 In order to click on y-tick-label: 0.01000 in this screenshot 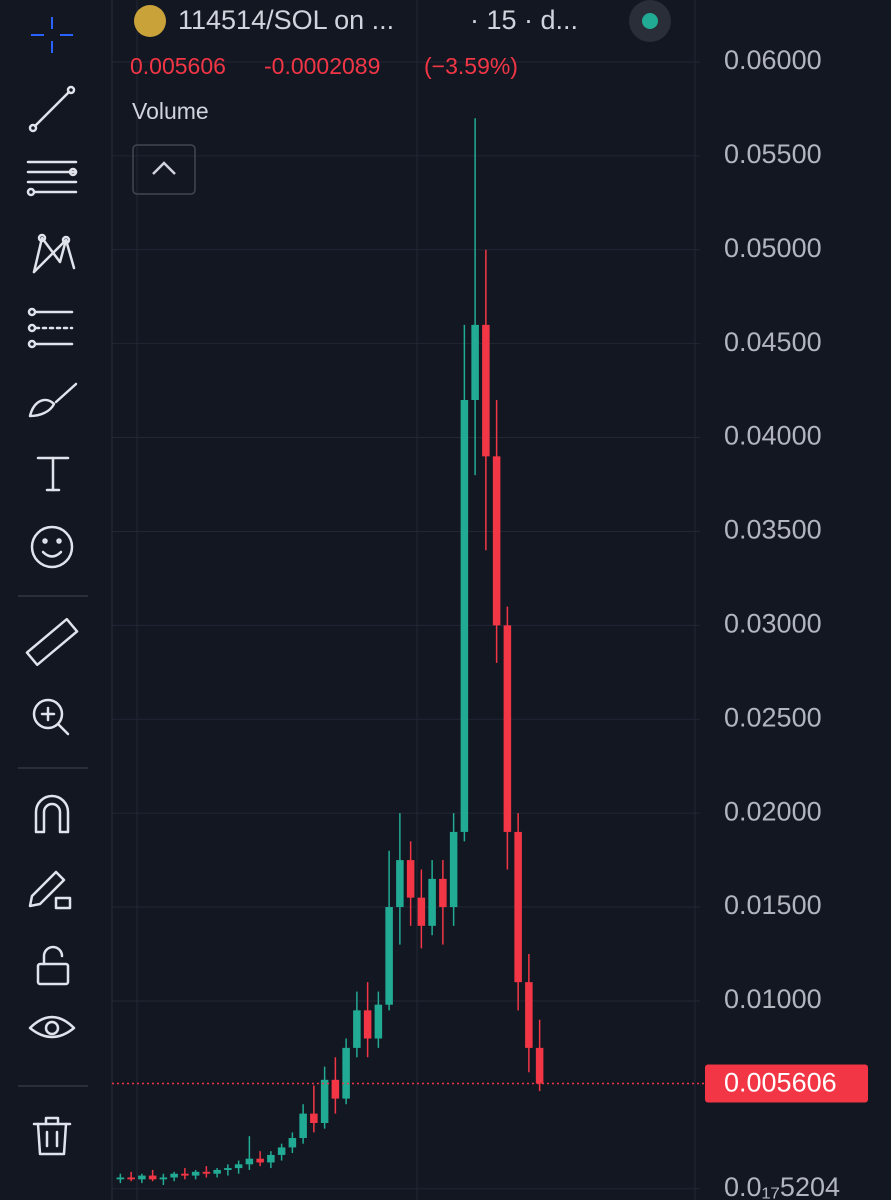, I will do `click(773, 999)`.